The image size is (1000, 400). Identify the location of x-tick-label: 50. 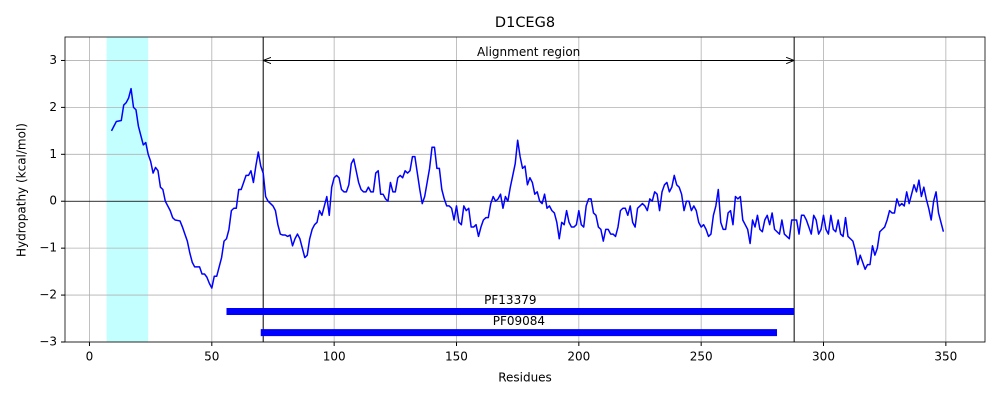
(211, 357).